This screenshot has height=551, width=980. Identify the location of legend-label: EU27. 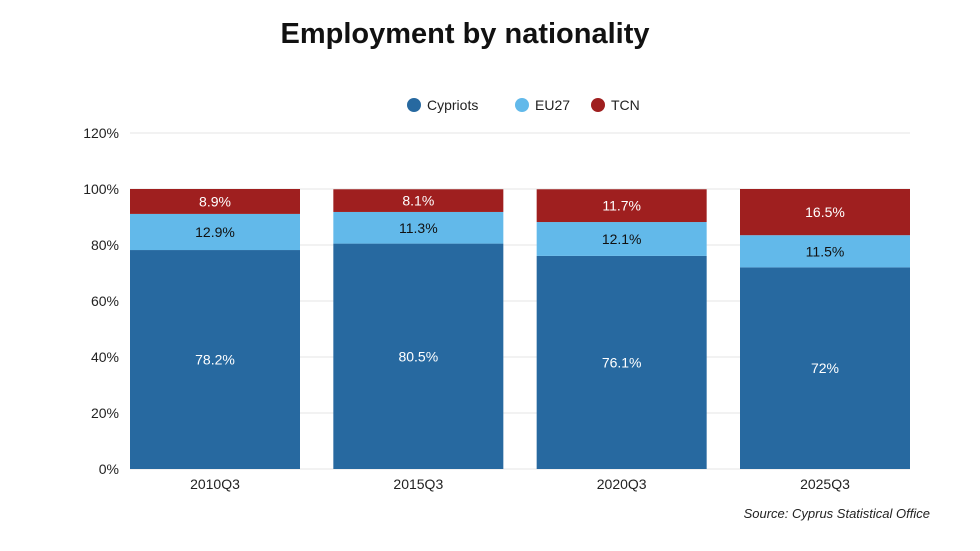
(552, 105).